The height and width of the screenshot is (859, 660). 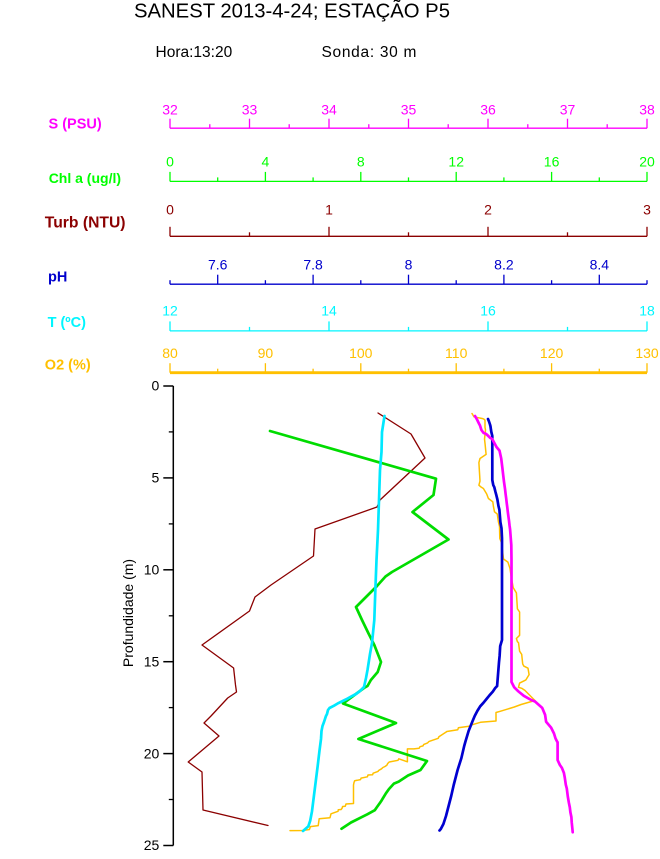 I want to click on svg-text: 35, so click(x=409, y=109).